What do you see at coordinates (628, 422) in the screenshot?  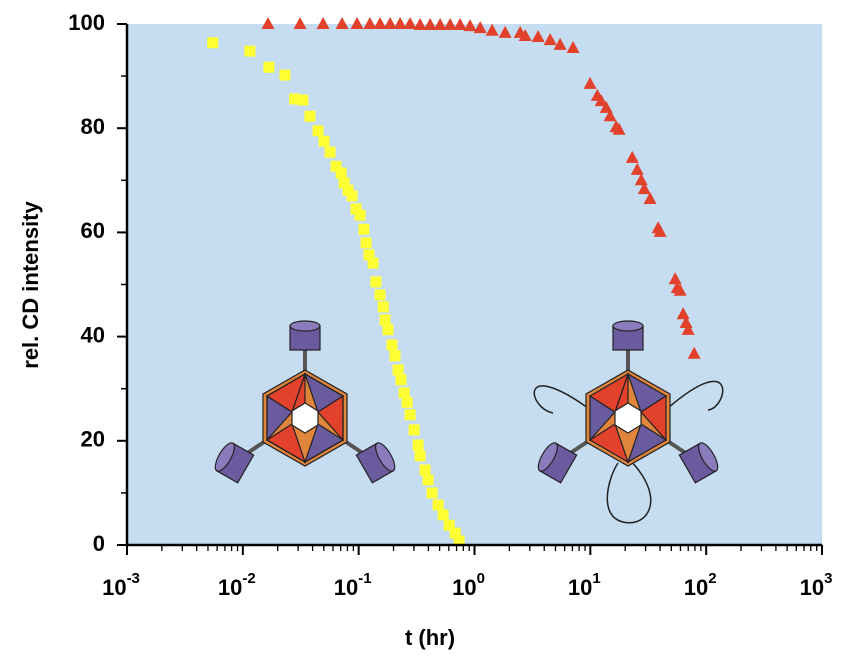 I see `molecule-right` at bounding box center [628, 422].